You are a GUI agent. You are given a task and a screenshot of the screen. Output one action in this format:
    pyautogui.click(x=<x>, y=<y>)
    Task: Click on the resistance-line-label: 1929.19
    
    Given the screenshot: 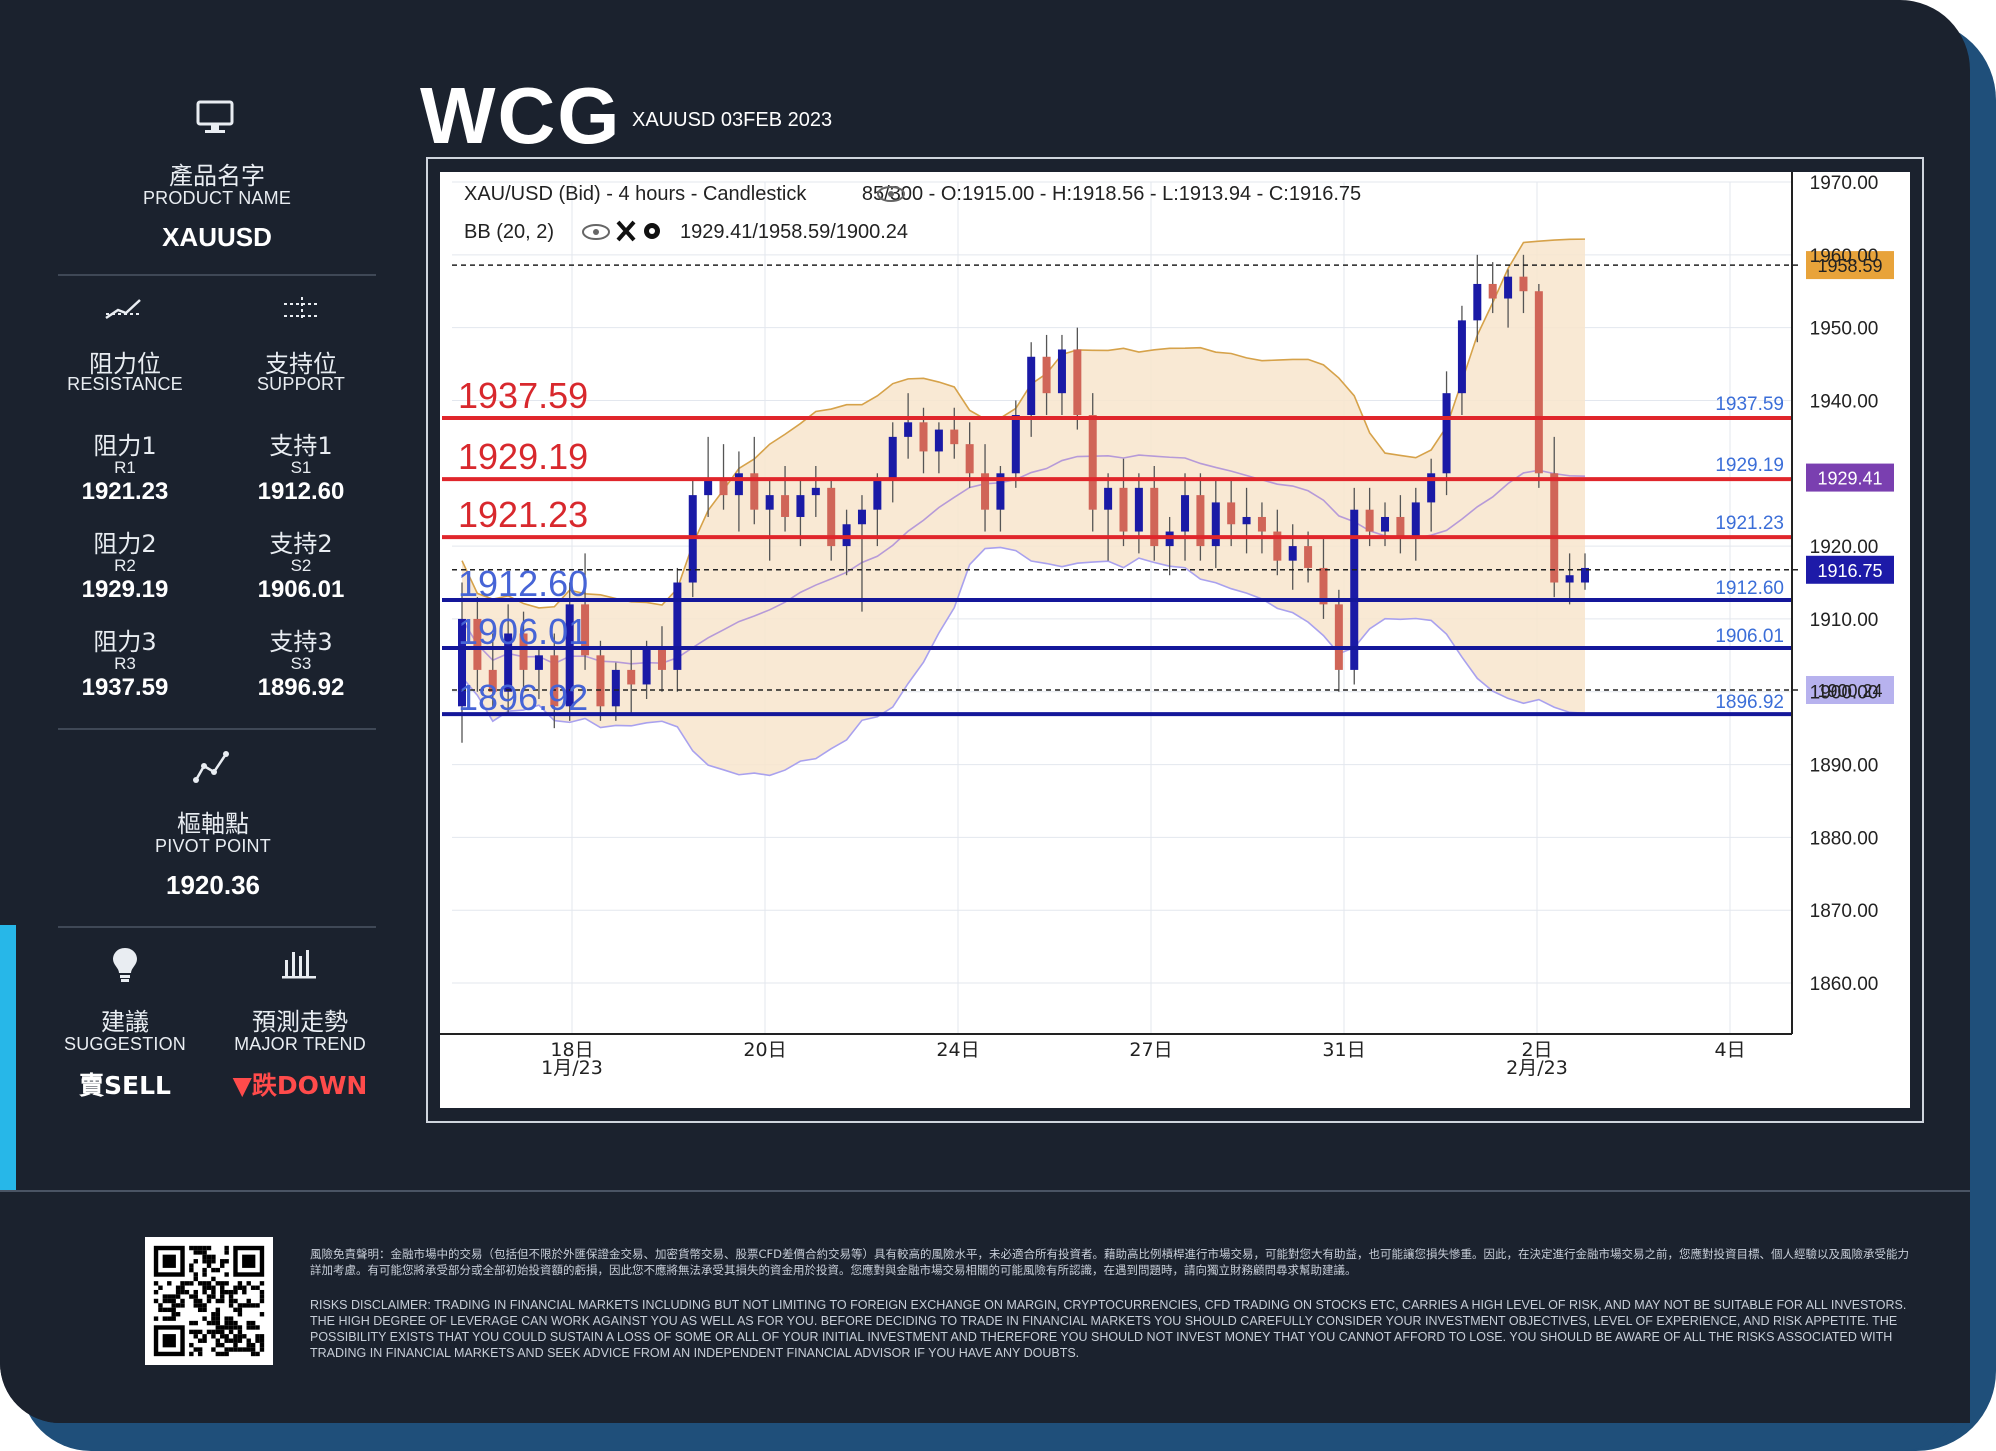 What is the action you would take?
    pyautogui.click(x=523, y=456)
    